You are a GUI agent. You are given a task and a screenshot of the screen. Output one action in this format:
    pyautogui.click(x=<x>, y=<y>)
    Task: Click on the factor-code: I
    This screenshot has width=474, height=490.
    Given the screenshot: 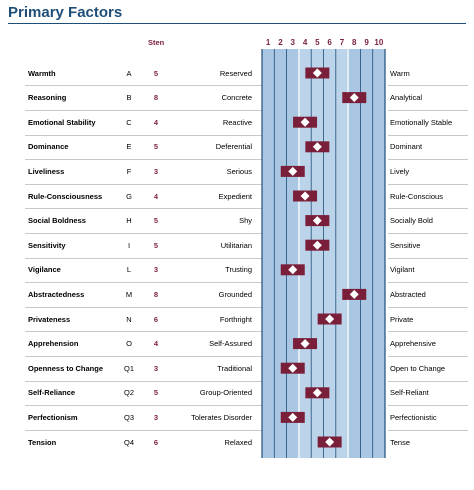 What is the action you would take?
    pyautogui.click(x=129, y=245)
    